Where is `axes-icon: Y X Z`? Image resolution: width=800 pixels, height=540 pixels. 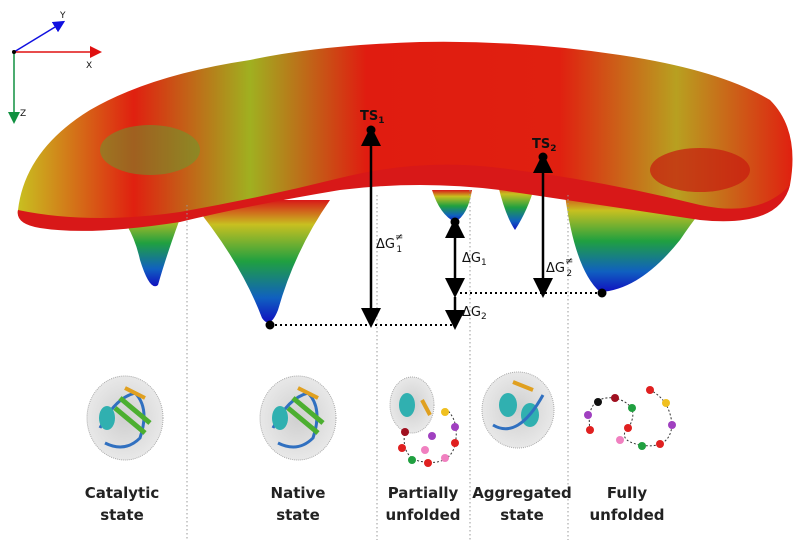 axes-icon: Y X Z is located at coordinates (55, 67).